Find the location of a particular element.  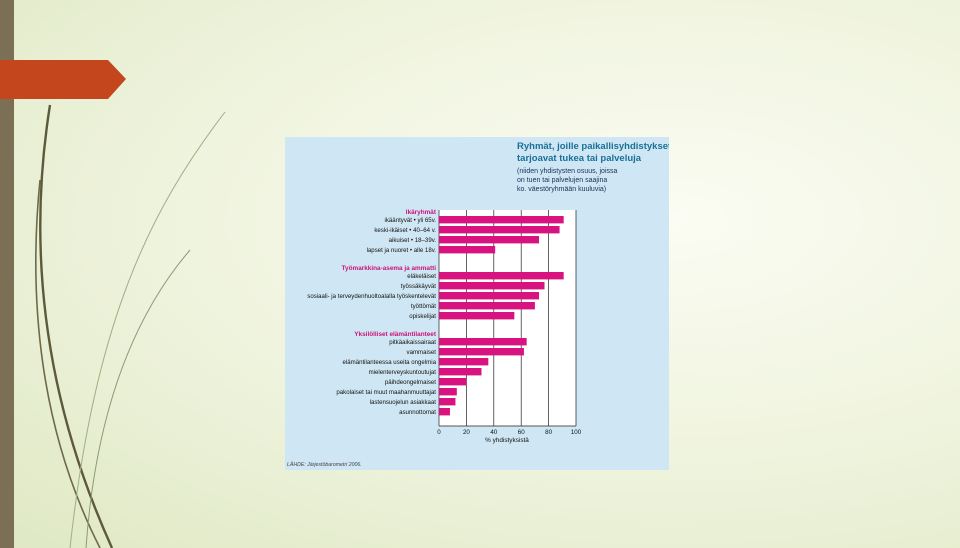

category-label: elämäntilanteessa useita ongelmia is located at coordinates (390, 362).